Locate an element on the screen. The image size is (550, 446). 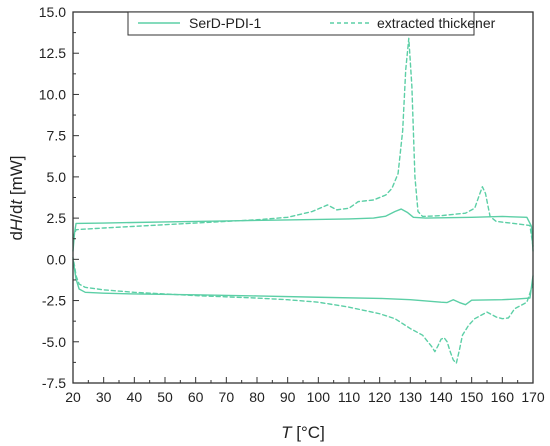
y-tick-label: 0.0 is located at coordinates (57, 259).